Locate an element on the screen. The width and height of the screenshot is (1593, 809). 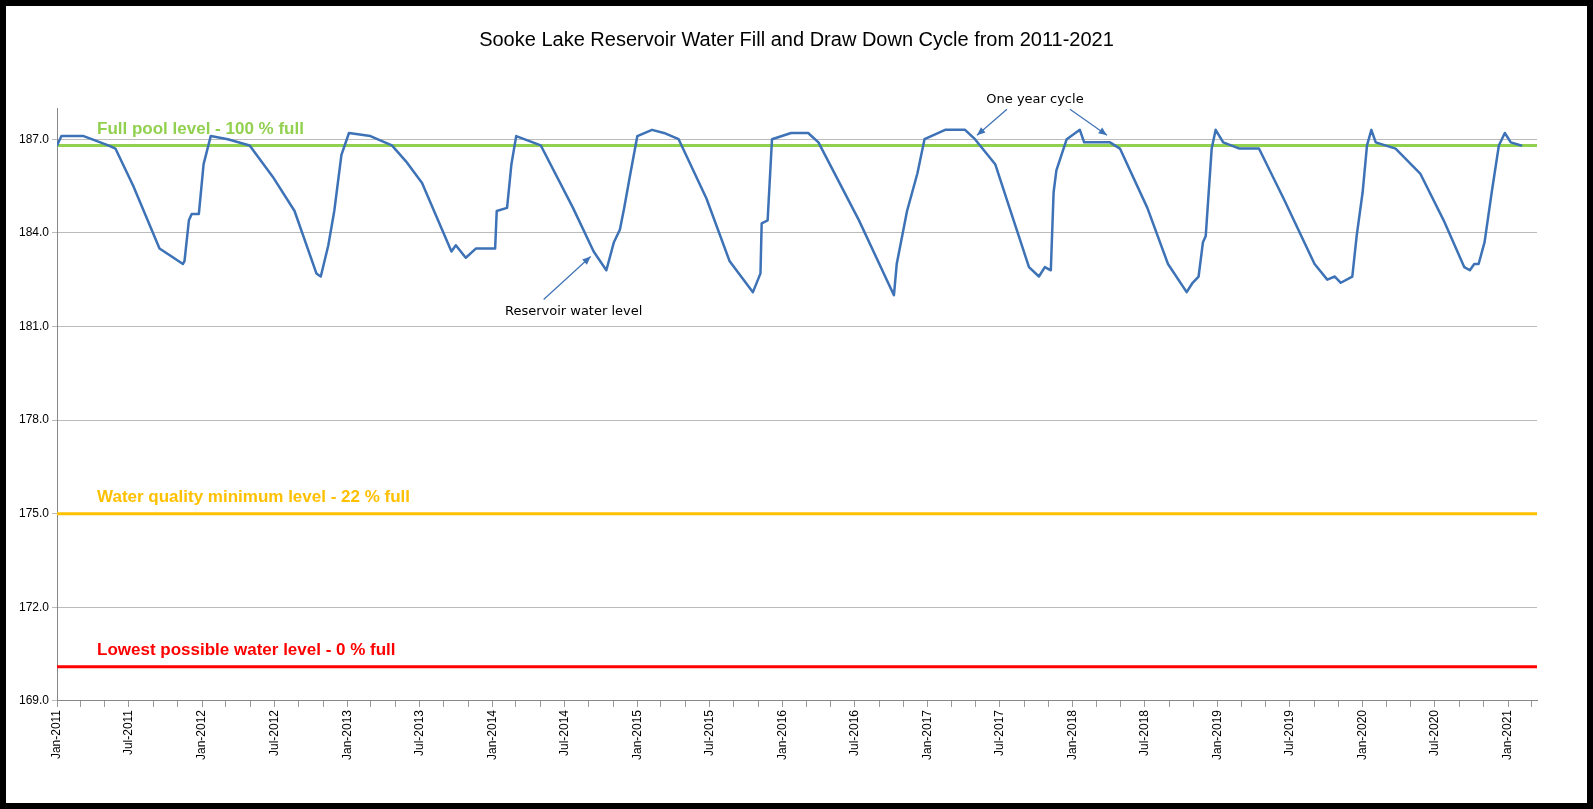
y-tick-label: 169.0 is located at coordinates (34, 700).